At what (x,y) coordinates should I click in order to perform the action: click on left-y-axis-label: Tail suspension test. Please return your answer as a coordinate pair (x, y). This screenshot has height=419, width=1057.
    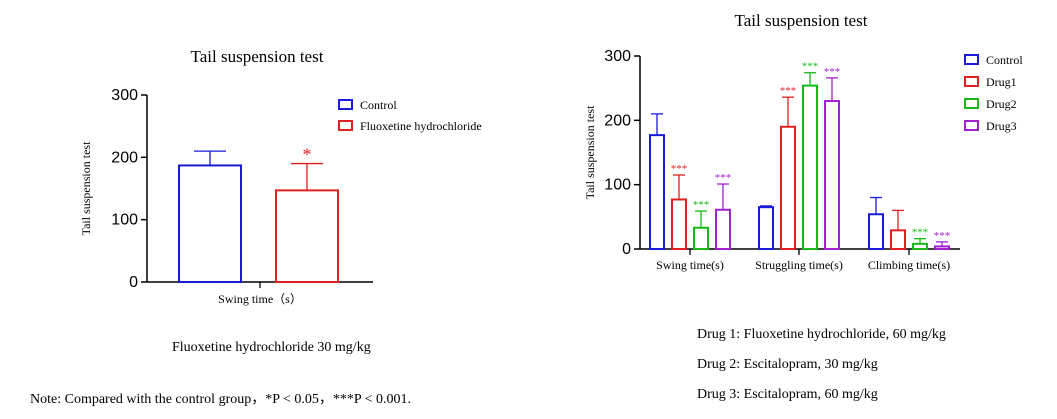
    Looking at the image, I should click on (86, 188).